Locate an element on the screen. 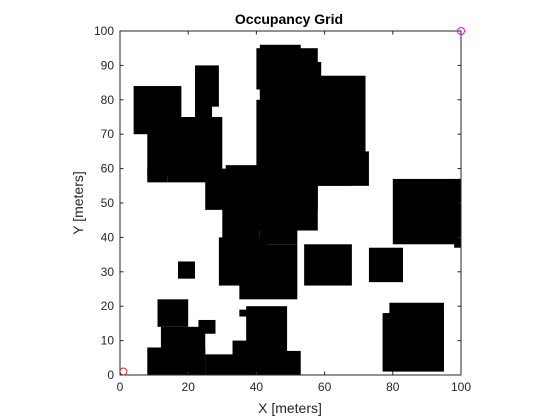 This screenshot has width=560, height=420. y-axis-label: Y [meters] is located at coordinates (78, 203).